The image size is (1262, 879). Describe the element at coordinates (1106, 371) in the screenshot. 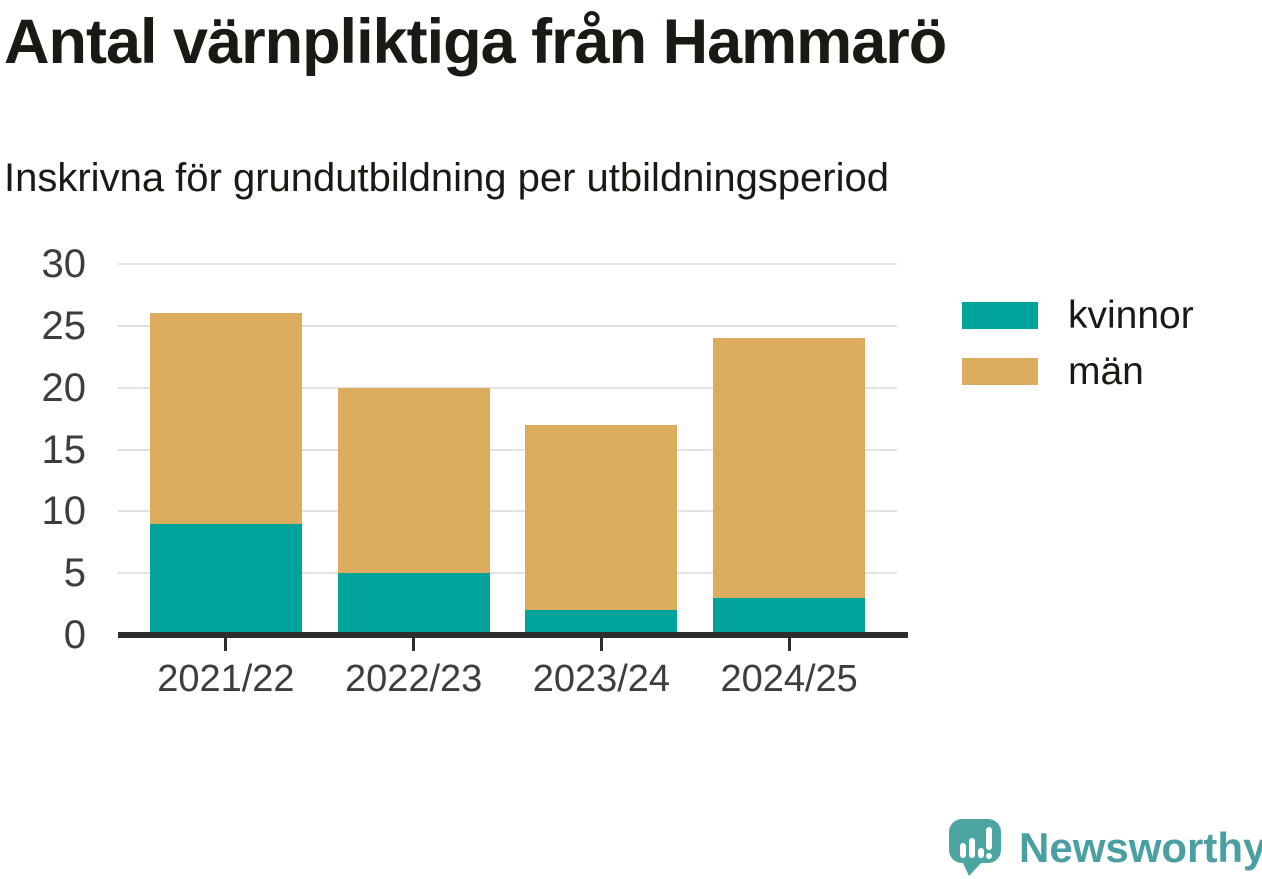

I see `legend-label: män` at that location.